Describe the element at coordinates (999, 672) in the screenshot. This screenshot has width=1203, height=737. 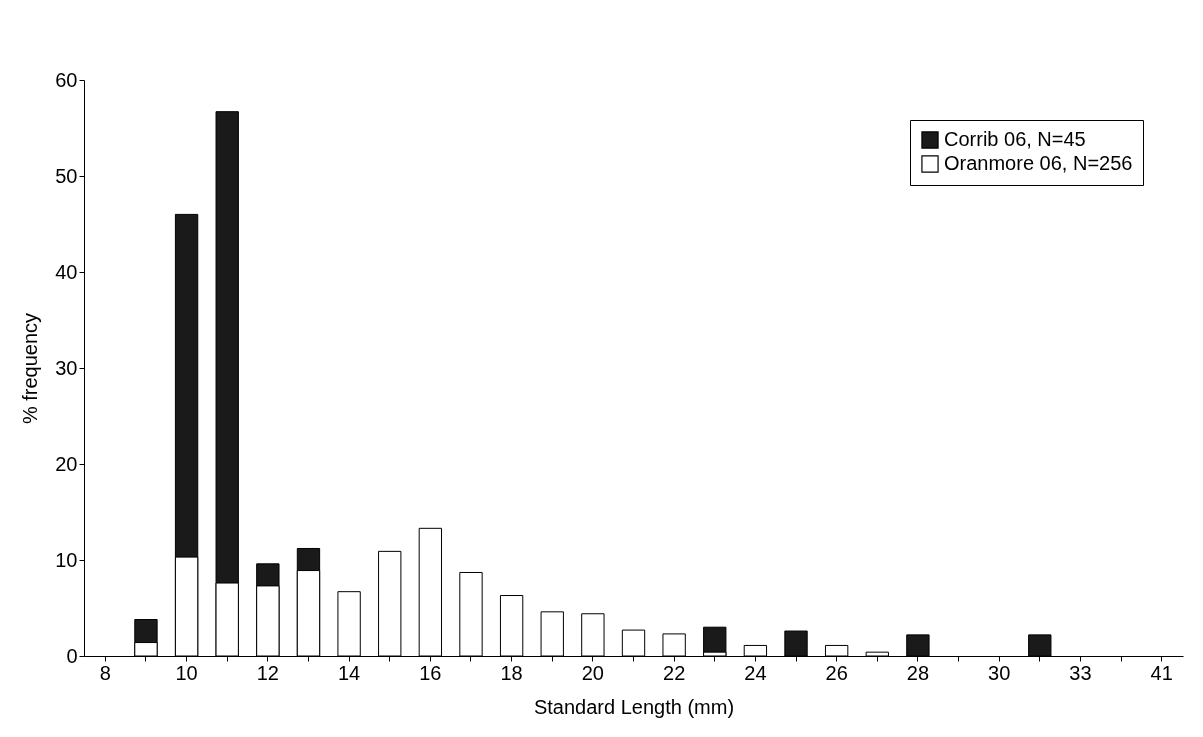
I see `x-tick-label: 30` at that location.